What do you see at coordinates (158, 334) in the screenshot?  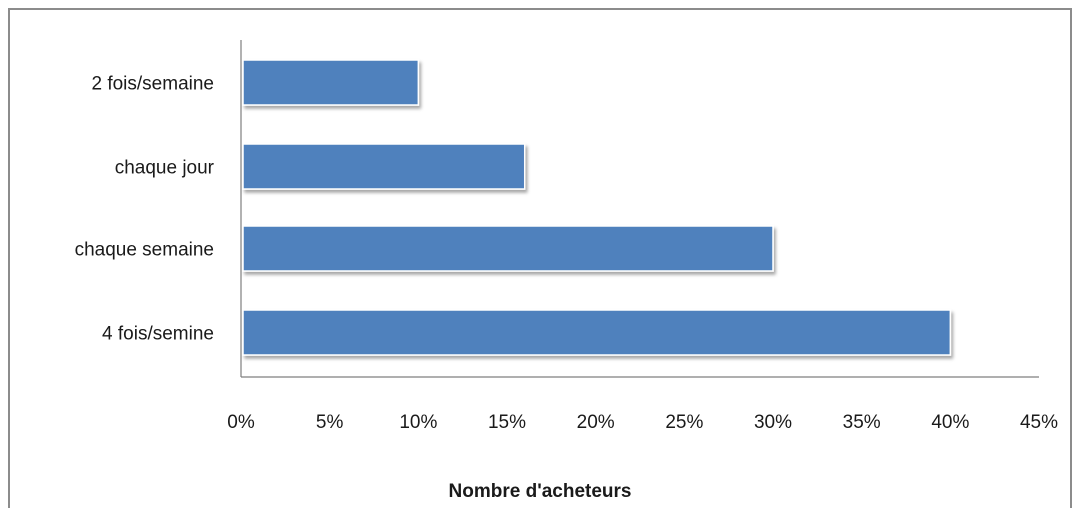 I see `category-label: 4 fois/semine` at bounding box center [158, 334].